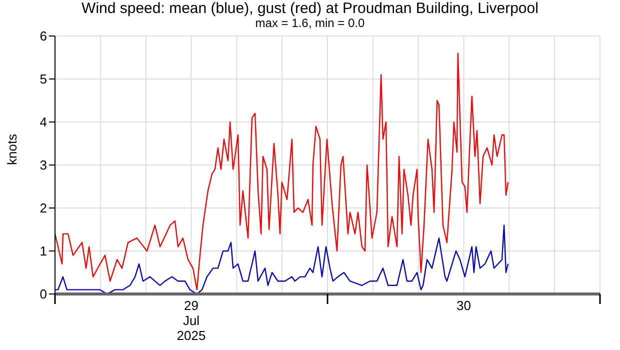 Image resolution: width=620 pixels, height=350 pixels. What do you see at coordinates (463, 305) in the screenshot?
I see `x-tick-label: 30` at bounding box center [463, 305].